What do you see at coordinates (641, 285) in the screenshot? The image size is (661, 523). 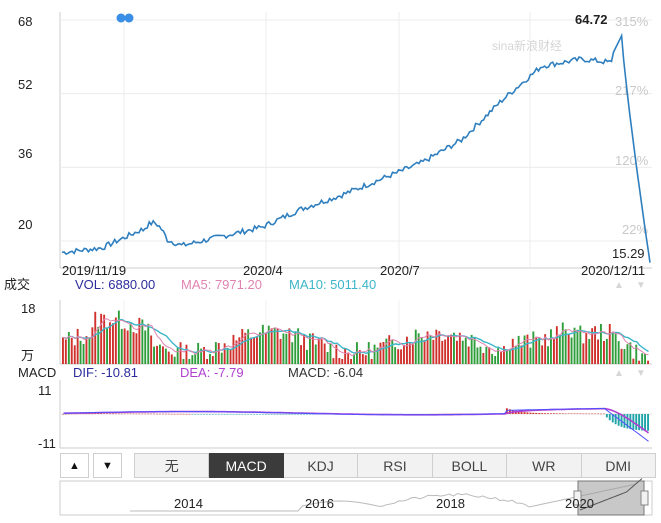 I see `volume-scroll-down-icon: ▼` at bounding box center [641, 285].